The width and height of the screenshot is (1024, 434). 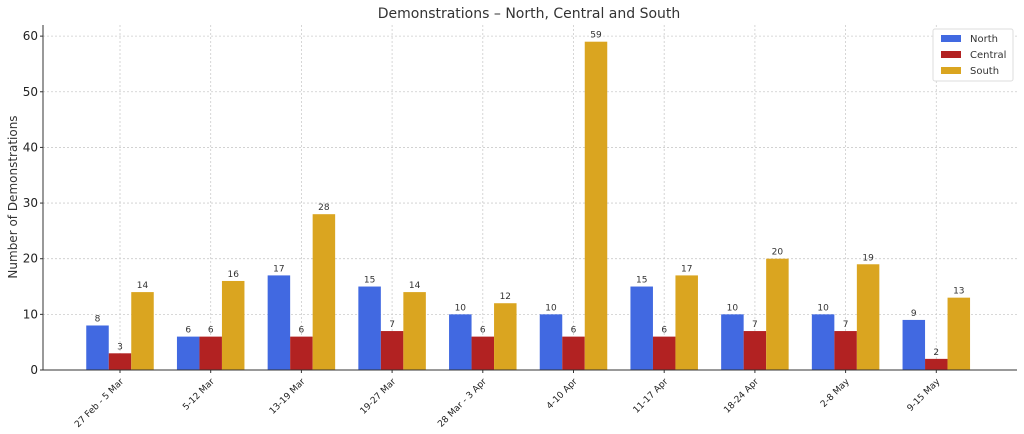 What do you see at coordinates (951, 54) in the screenshot?
I see `legend-swatch-central` at bounding box center [951, 54].